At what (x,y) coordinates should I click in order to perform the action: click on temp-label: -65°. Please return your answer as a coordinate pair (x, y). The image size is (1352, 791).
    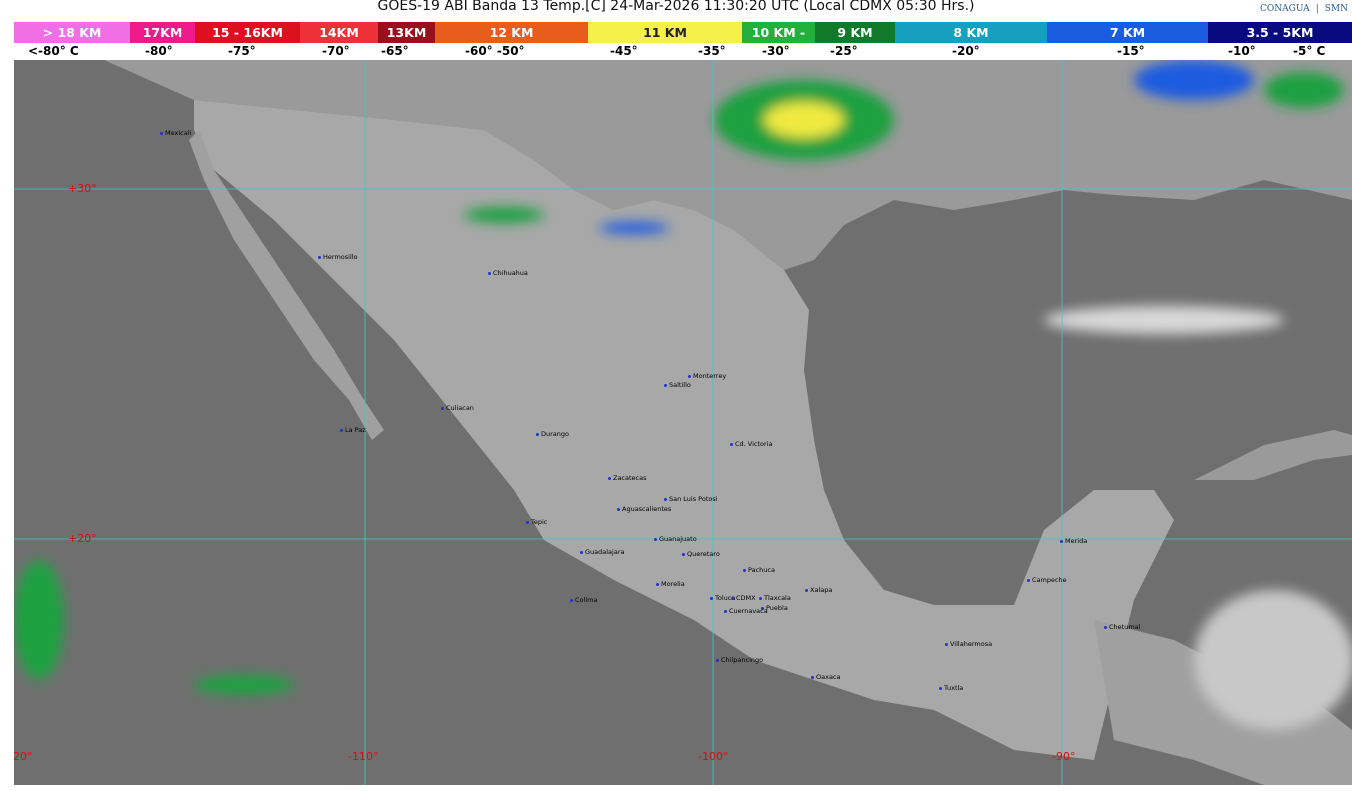
    Looking at the image, I should click on (395, 51).